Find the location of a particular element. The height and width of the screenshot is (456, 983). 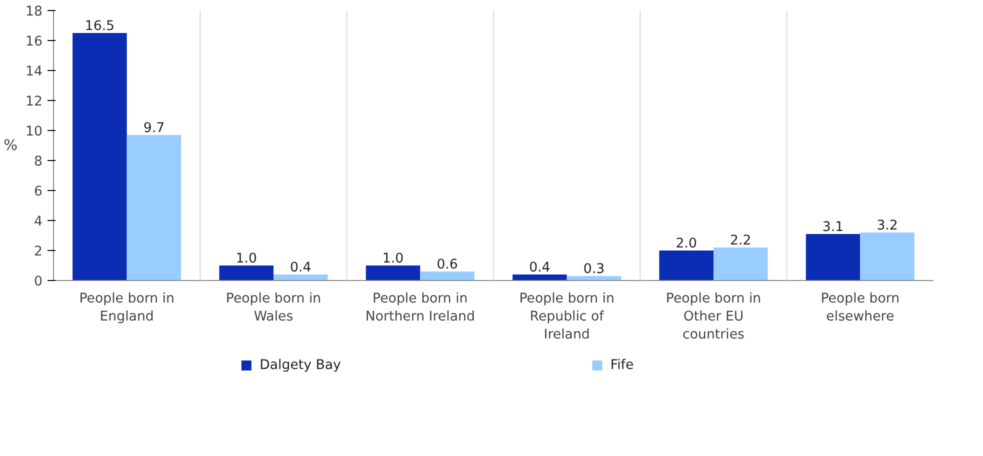

y-axis-title: % is located at coordinates (11, 145).